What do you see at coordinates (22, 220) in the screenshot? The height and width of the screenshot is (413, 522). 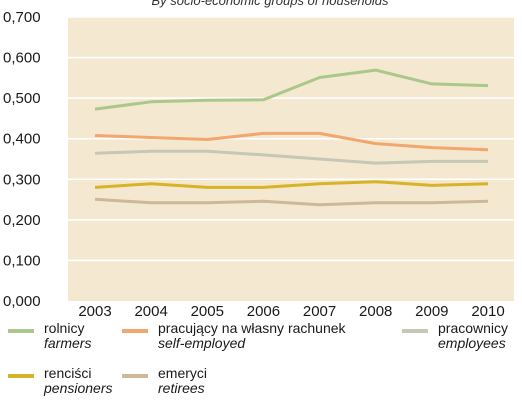 I see `y-tick-label: 0,200` at bounding box center [22, 220].